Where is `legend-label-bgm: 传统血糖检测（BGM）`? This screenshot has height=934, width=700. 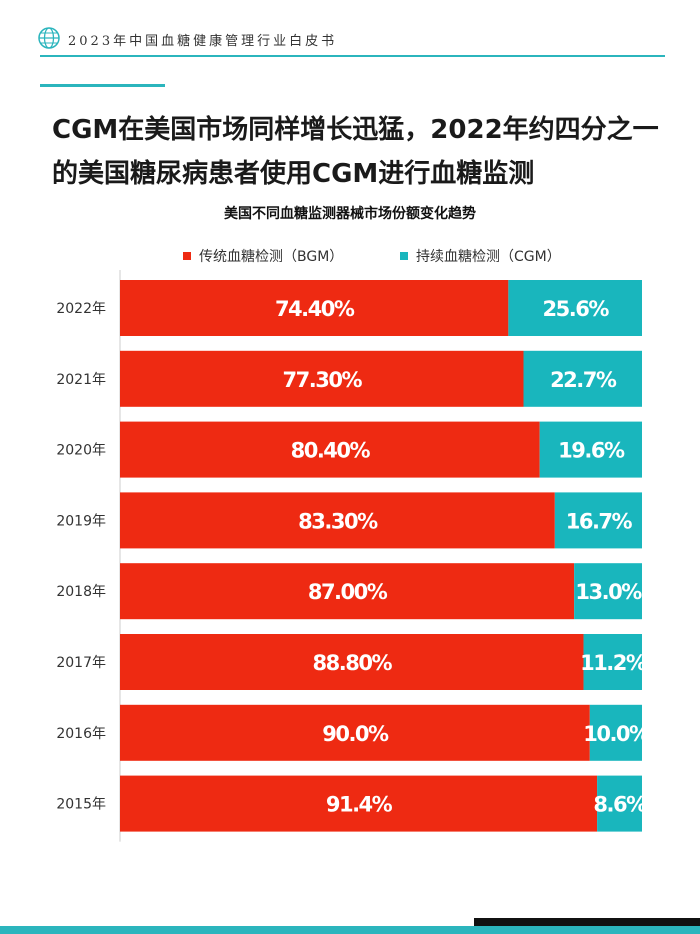
legend-label-bgm: 传统血糖检测（BGM） is located at coordinates (271, 257).